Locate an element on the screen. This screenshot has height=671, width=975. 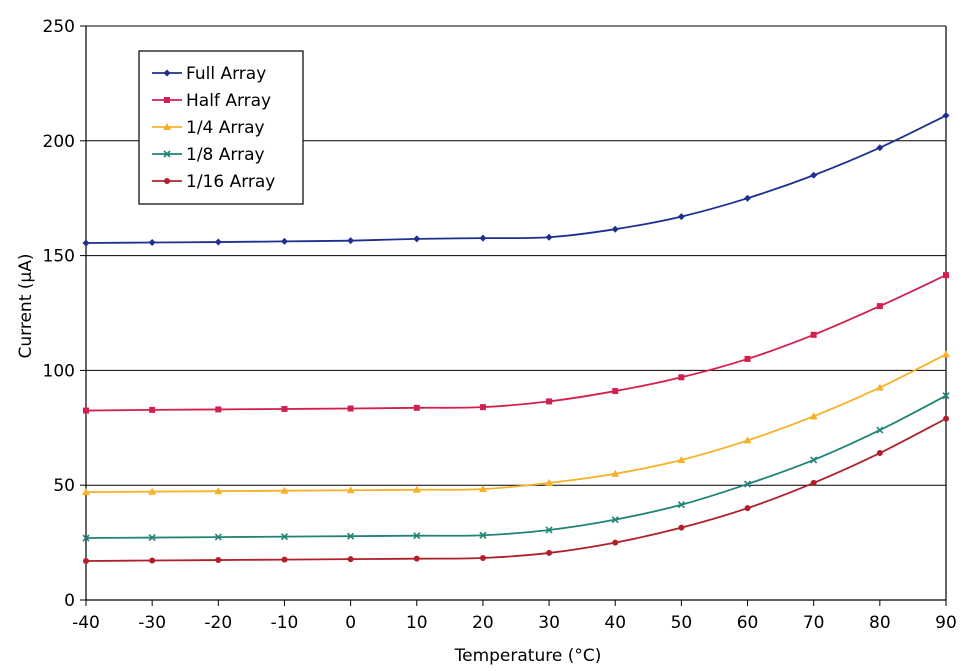
x-tick-label: 80 is located at coordinates (880, 623).